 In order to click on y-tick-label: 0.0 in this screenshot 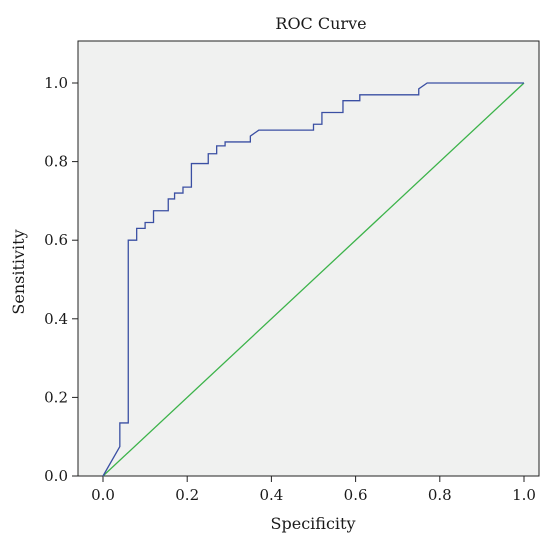, I will do `click(56, 476)`.